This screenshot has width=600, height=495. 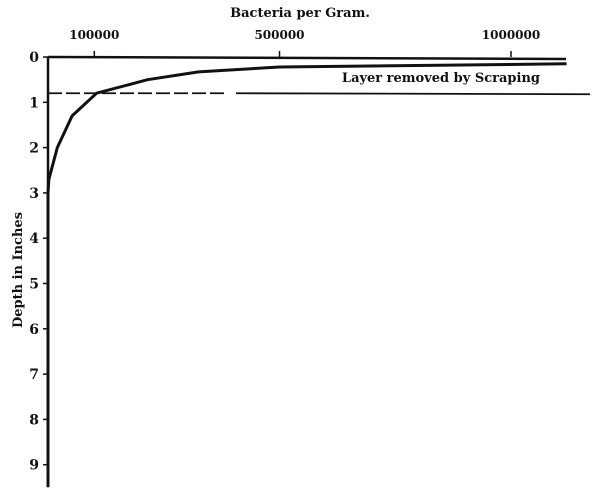 What do you see at coordinates (18, 270) in the screenshot?
I see `y-axis-label: Depth in Inches` at bounding box center [18, 270].